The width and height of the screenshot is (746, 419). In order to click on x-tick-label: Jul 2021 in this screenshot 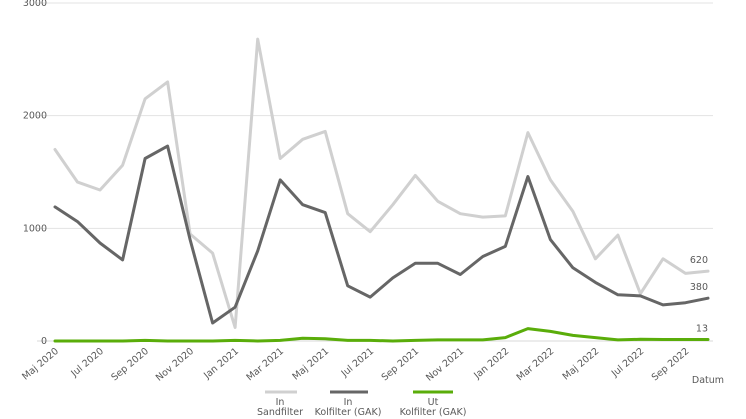, I will do `click(357, 363)`.